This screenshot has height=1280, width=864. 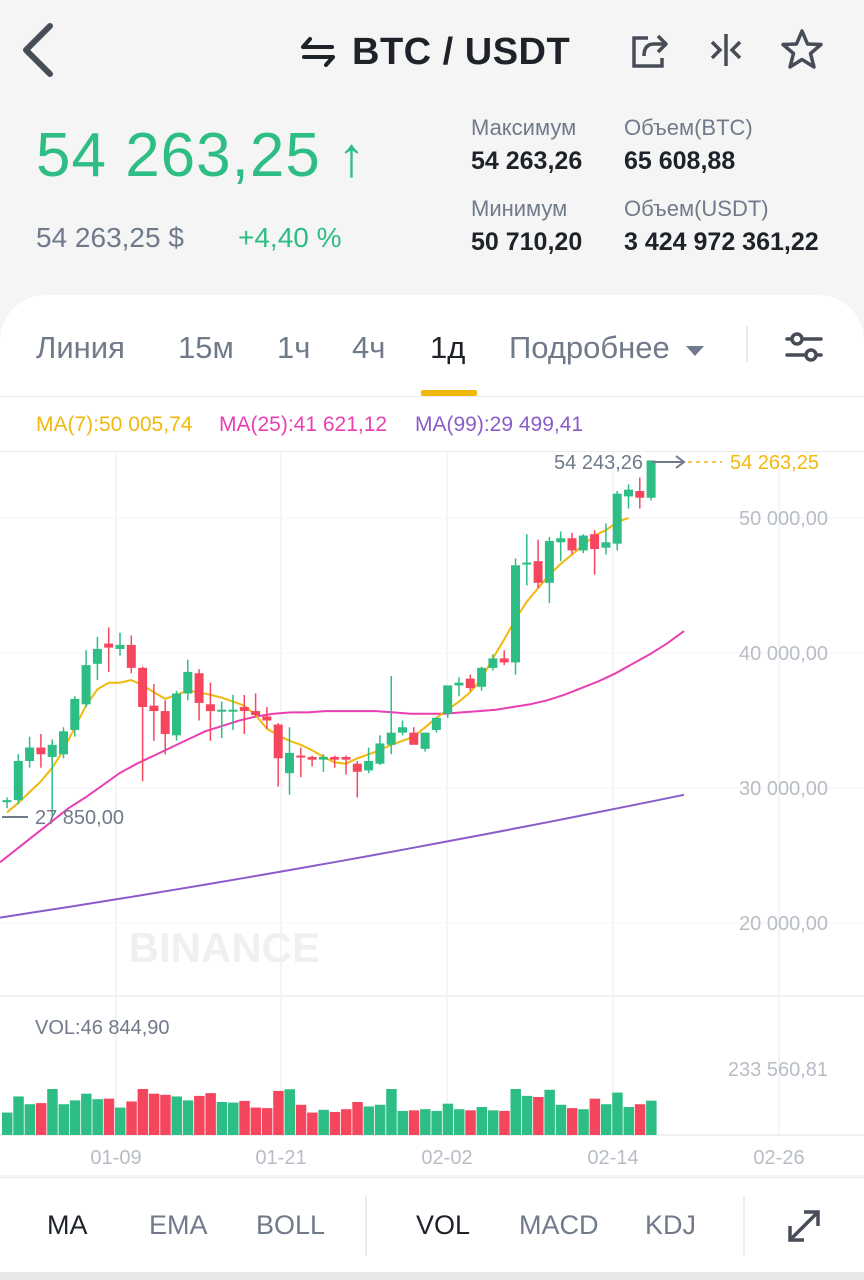 I want to click on y-tick-label: 50 000,00, so click(x=783, y=519).